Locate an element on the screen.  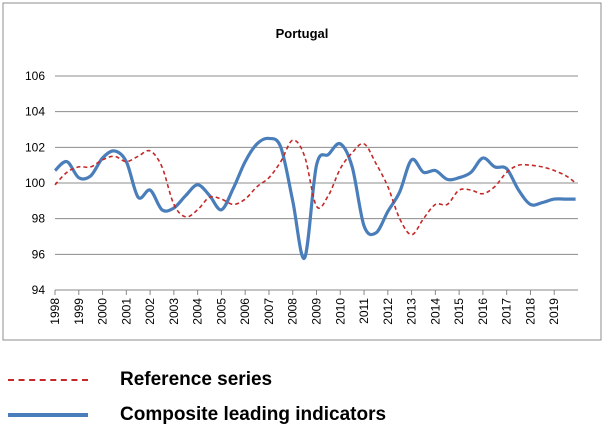
legend-item-cli: Composite leading indicators is located at coordinates (302, 415).